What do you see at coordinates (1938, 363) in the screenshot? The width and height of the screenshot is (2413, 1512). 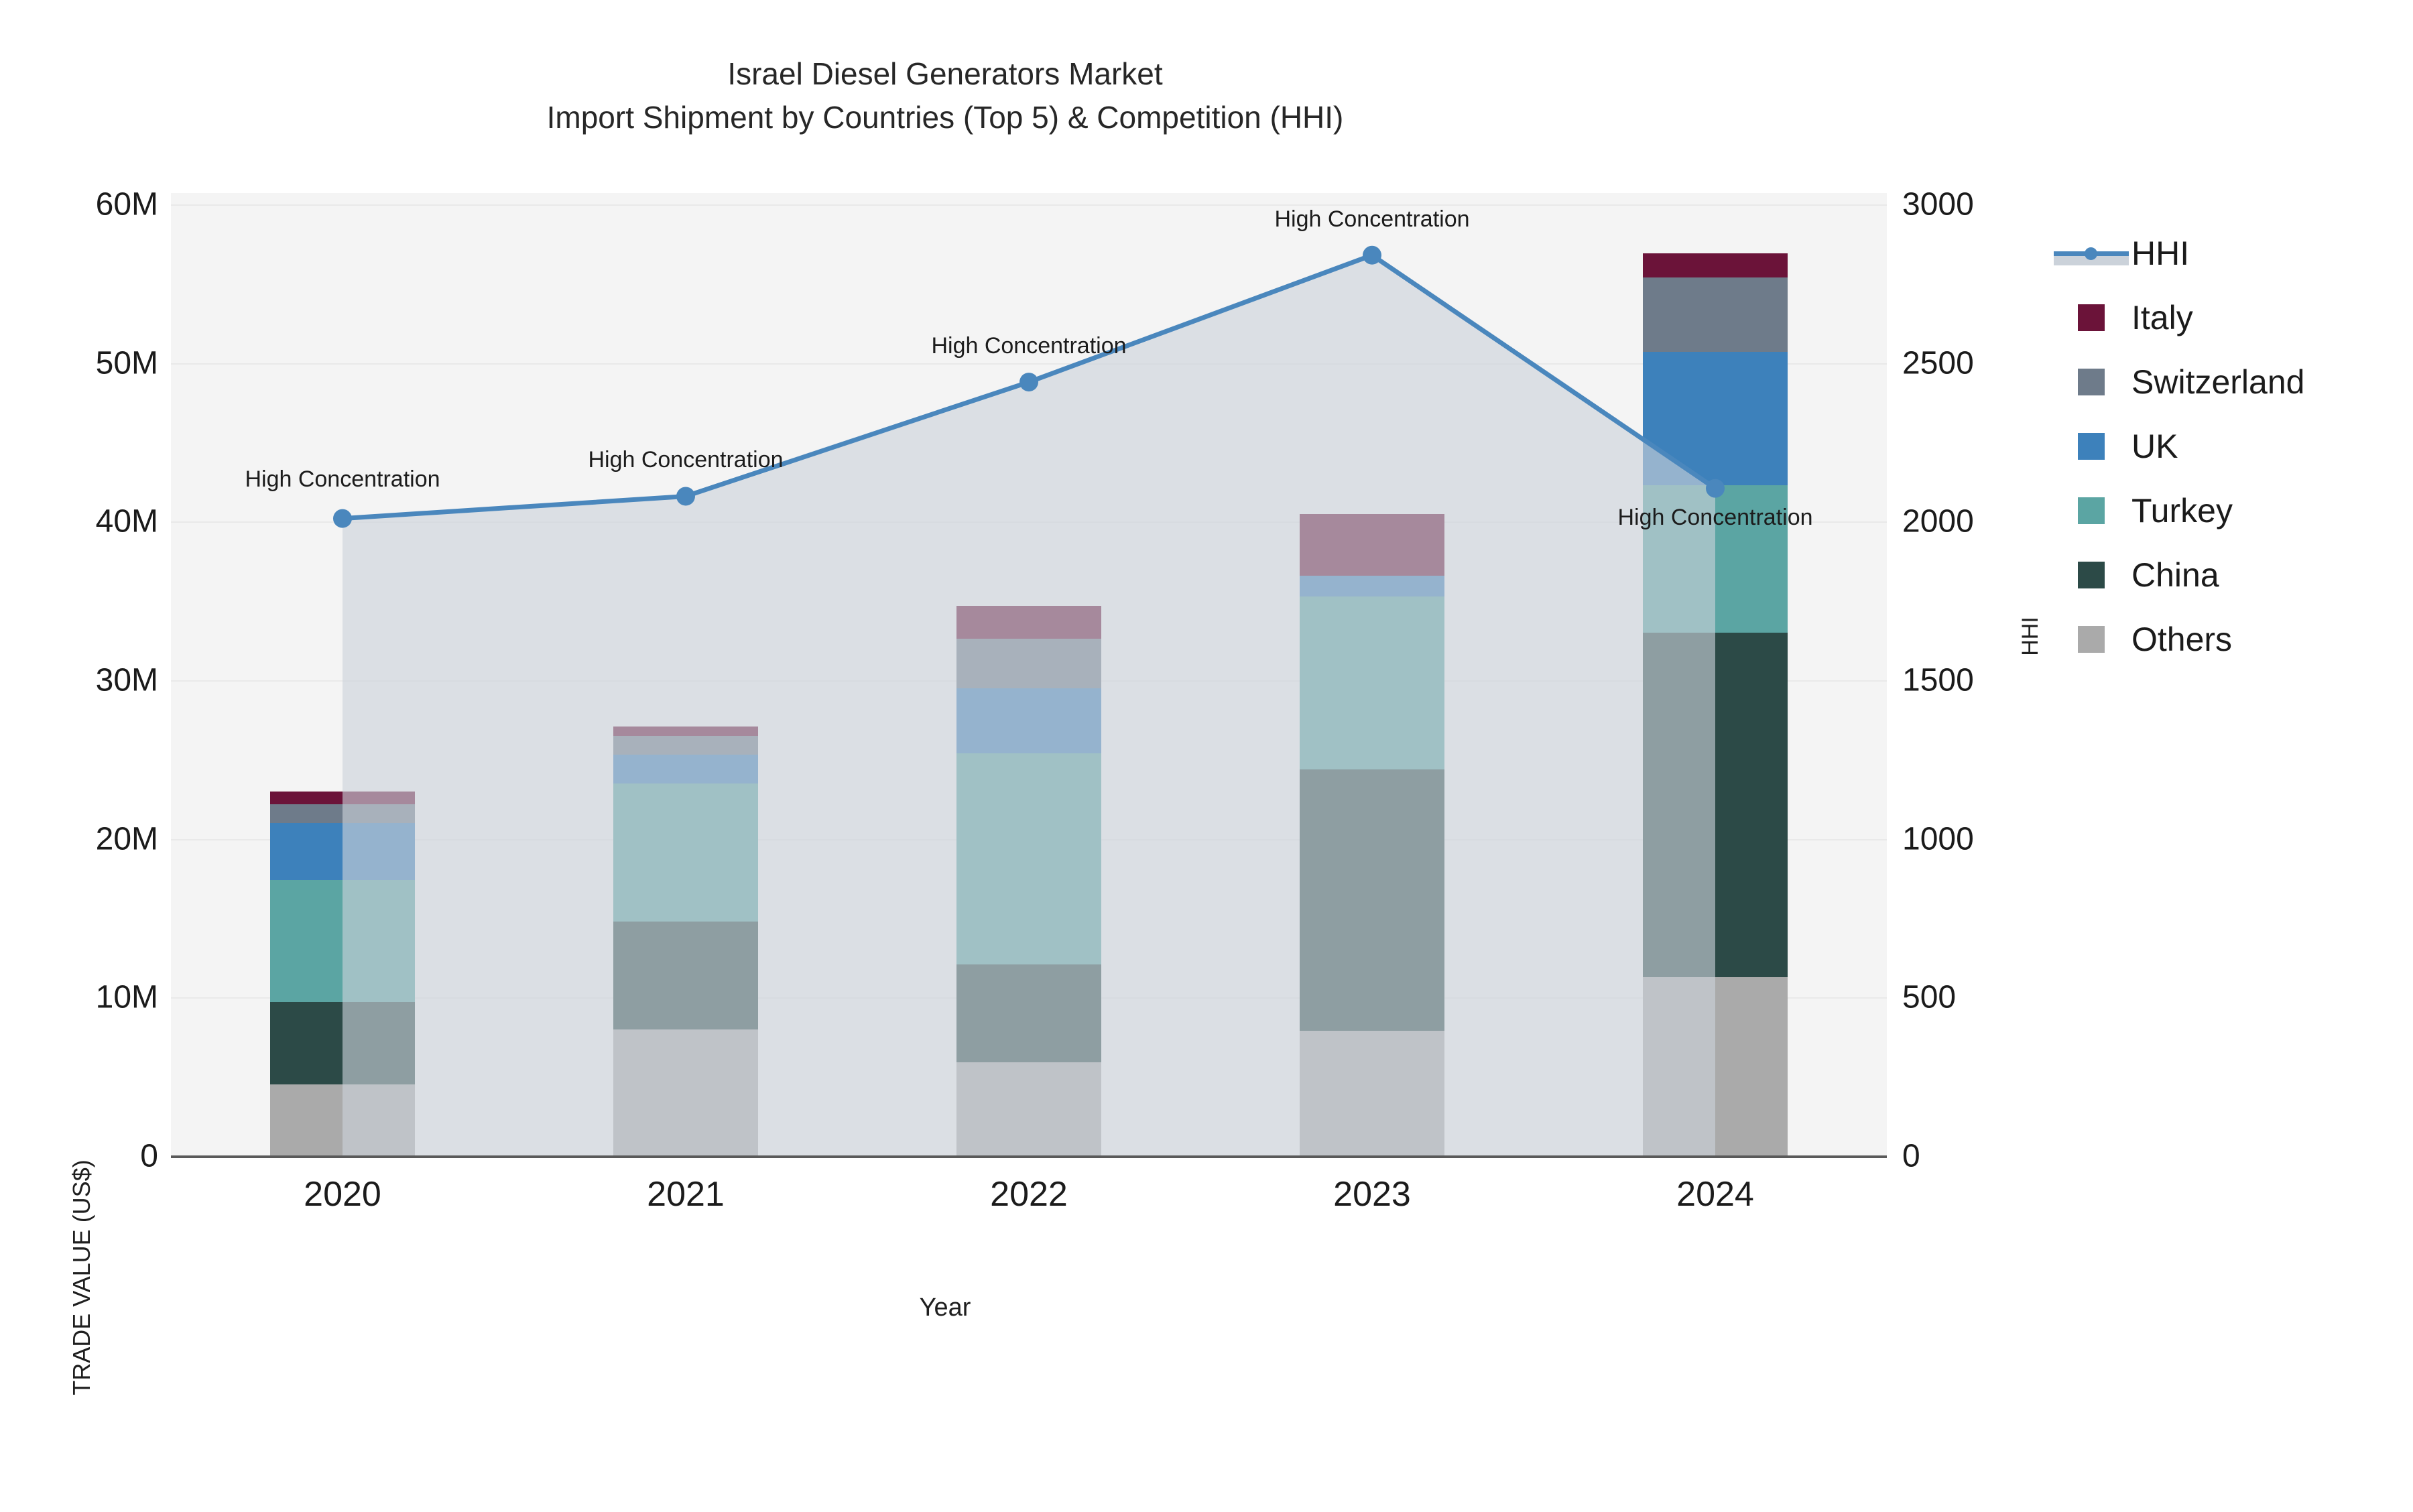 I see `y-axis-right-tick-label: 2500` at bounding box center [1938, 363].